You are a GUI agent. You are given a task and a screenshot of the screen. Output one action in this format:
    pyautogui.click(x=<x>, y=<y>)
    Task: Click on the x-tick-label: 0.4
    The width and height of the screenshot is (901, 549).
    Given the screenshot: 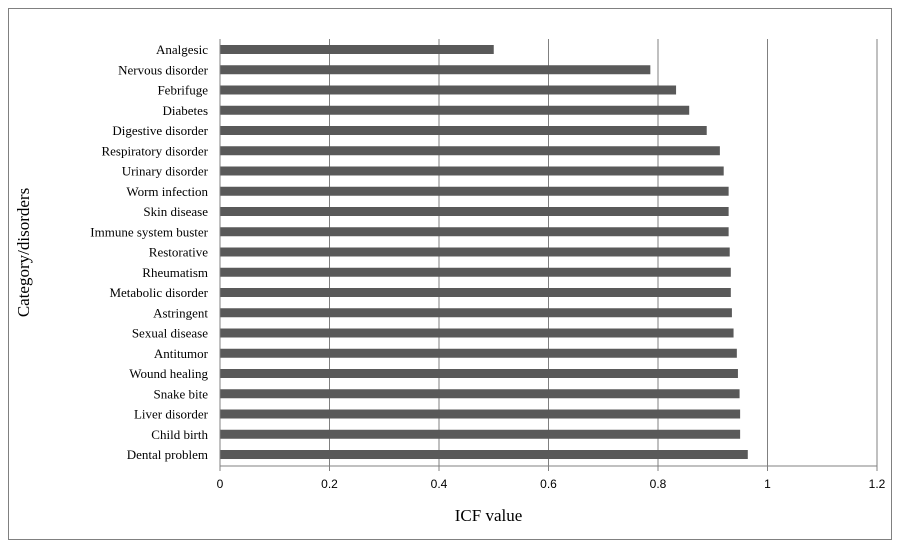 What is the action you would take?
    pyautogui.click(x=439, y=484)
    